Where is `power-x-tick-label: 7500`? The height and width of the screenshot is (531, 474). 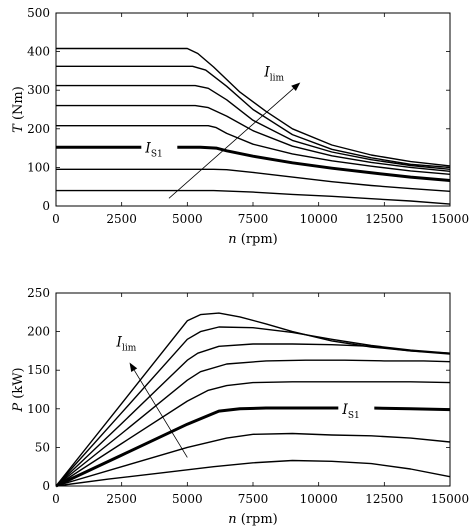
power-x-tick-label: 7500 is located at coordinates (253, 499).